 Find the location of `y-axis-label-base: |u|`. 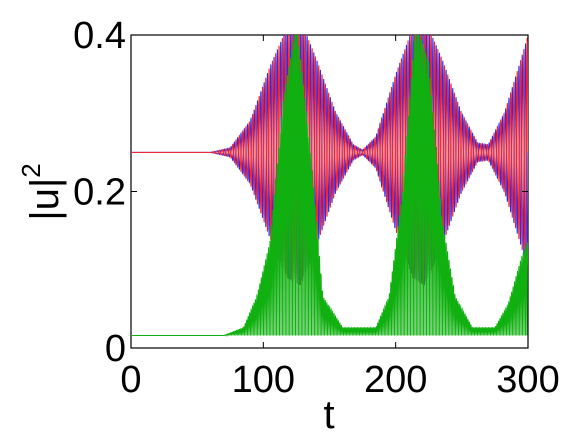

y-axis-label-base: |u| is located at coordinates (45, 199).